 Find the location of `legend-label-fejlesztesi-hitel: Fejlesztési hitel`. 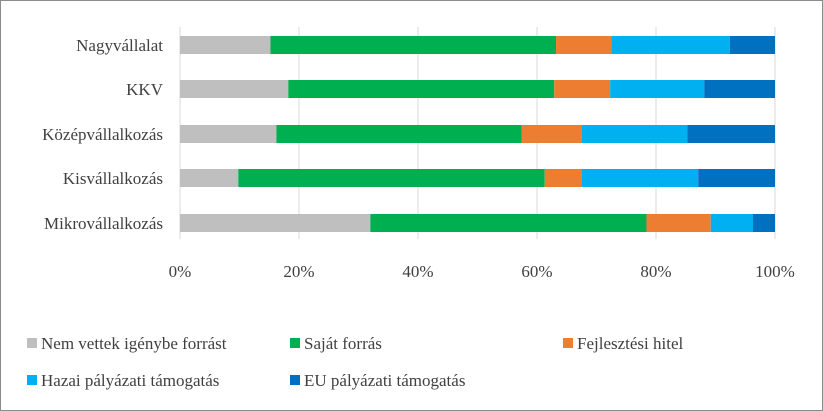

legend-label-fejlesztesi-hitel: Fejlesztési hitel is located at coordinates (630, 343).